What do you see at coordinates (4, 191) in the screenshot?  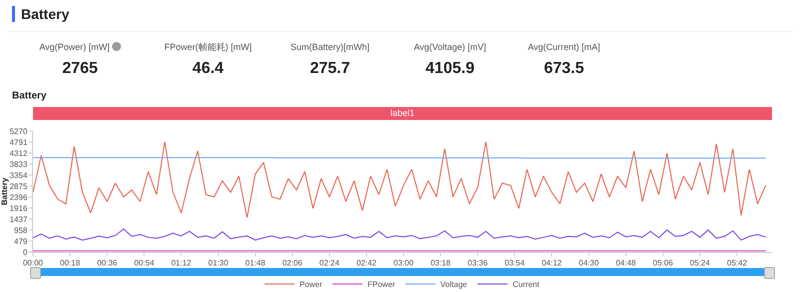 I see `y-axis-title: Battery` at bounding box center [4, 191].